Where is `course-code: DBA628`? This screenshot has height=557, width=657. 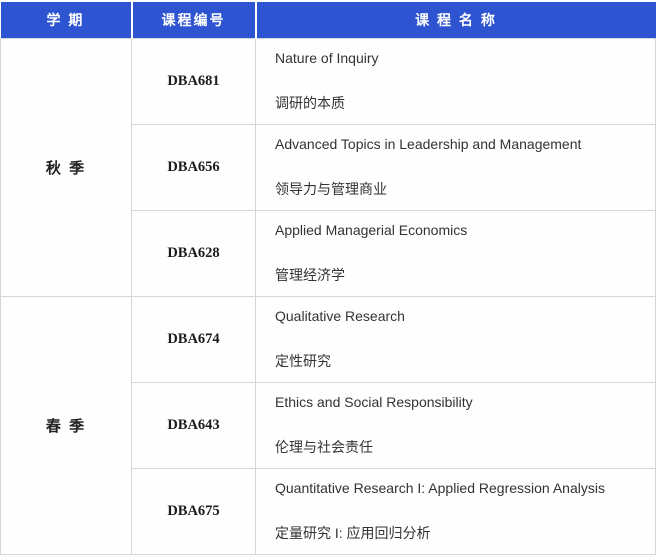
course-code: DBA628 is located at coordinates (193, 253).